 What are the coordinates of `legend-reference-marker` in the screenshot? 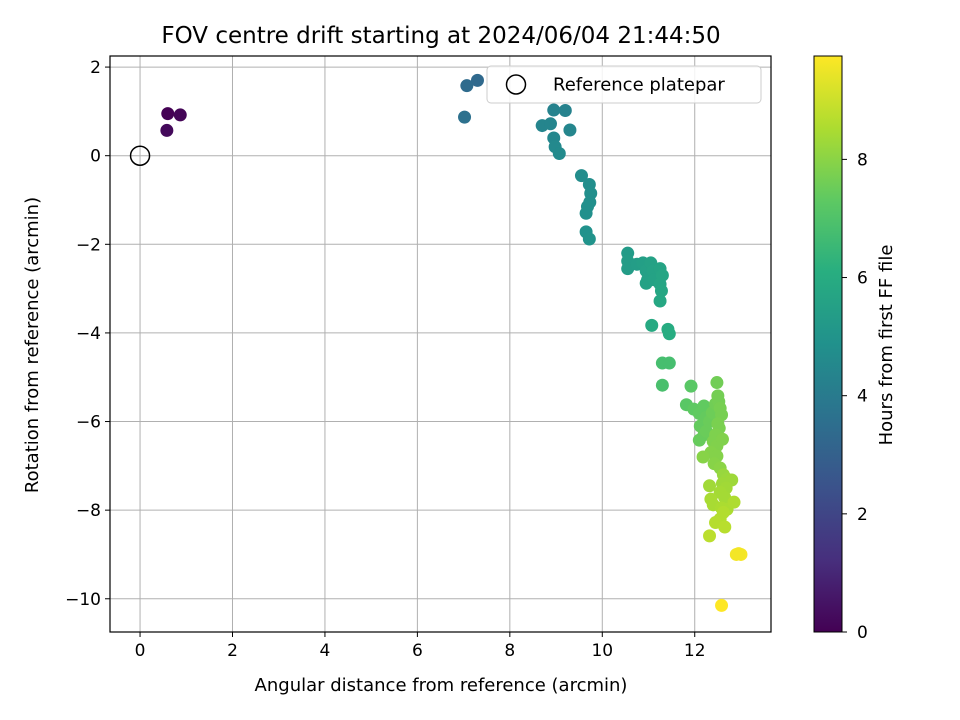 It's located at (516, 84).